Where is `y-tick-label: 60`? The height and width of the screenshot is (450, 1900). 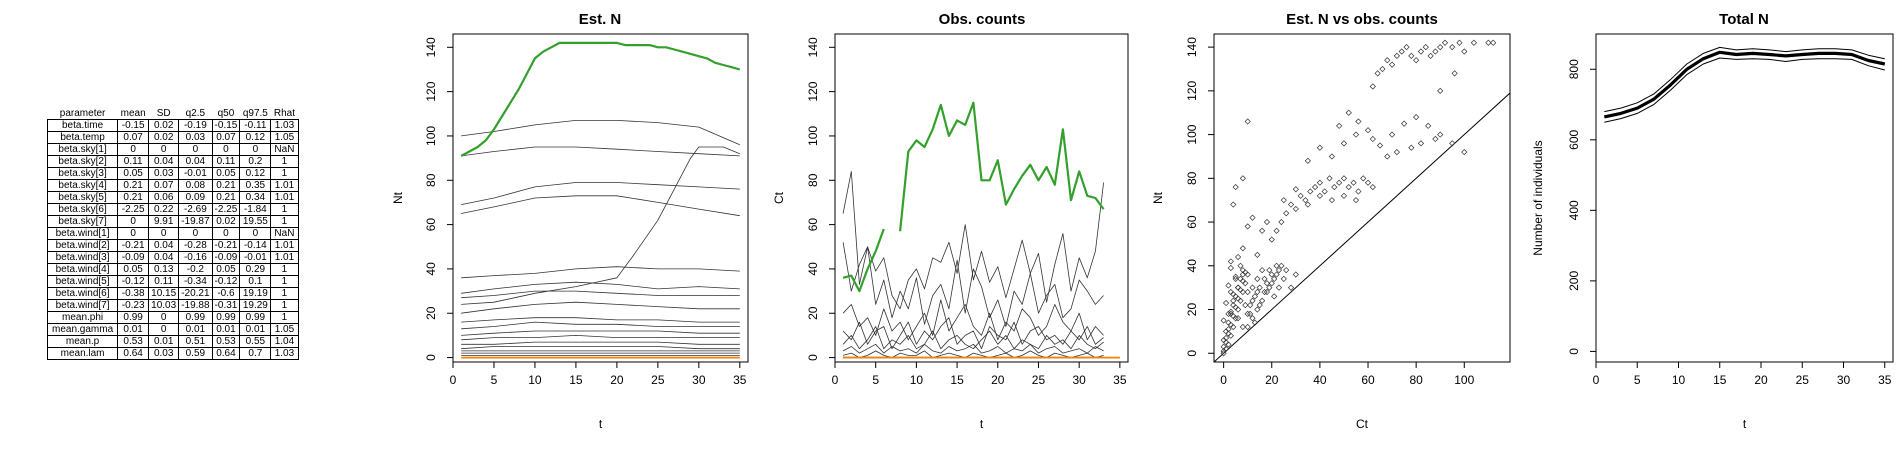
y-tick-label: 60 is located at coordinates (813, 225).